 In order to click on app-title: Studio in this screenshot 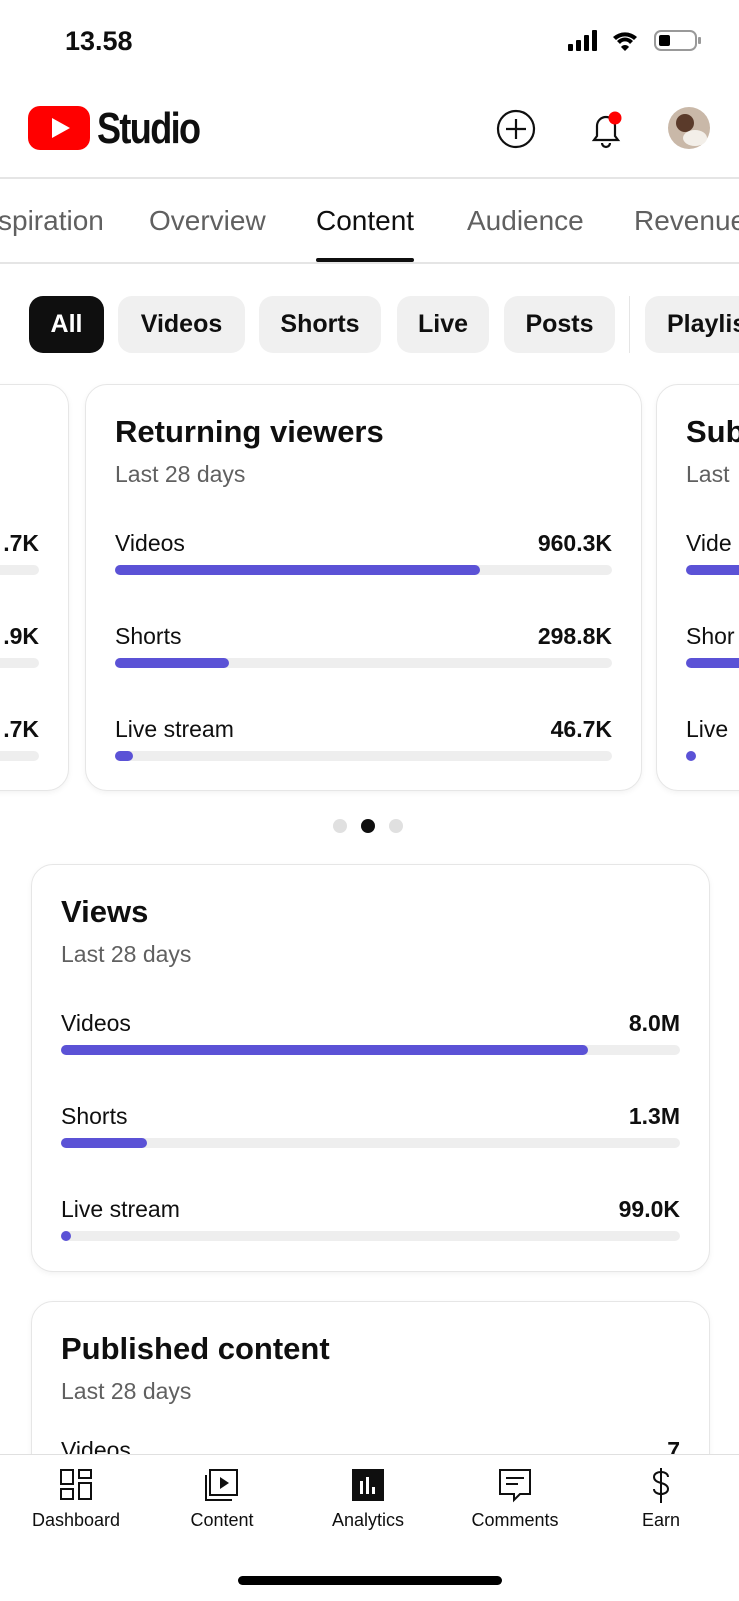, I will do `click(149, 128)`.